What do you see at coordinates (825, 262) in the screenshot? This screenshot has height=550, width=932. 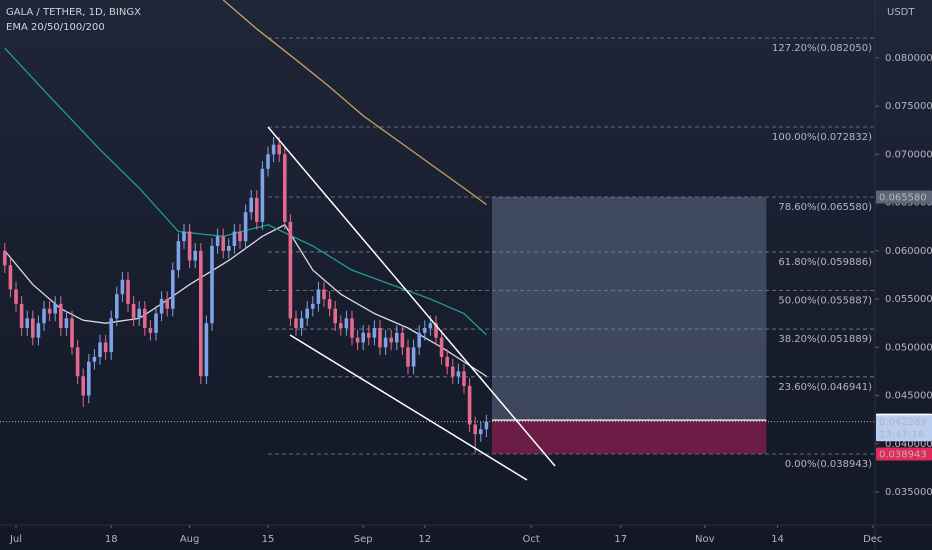 I see `fib-label: 61.80%(0.059886)` at bounding box center [825, 262].